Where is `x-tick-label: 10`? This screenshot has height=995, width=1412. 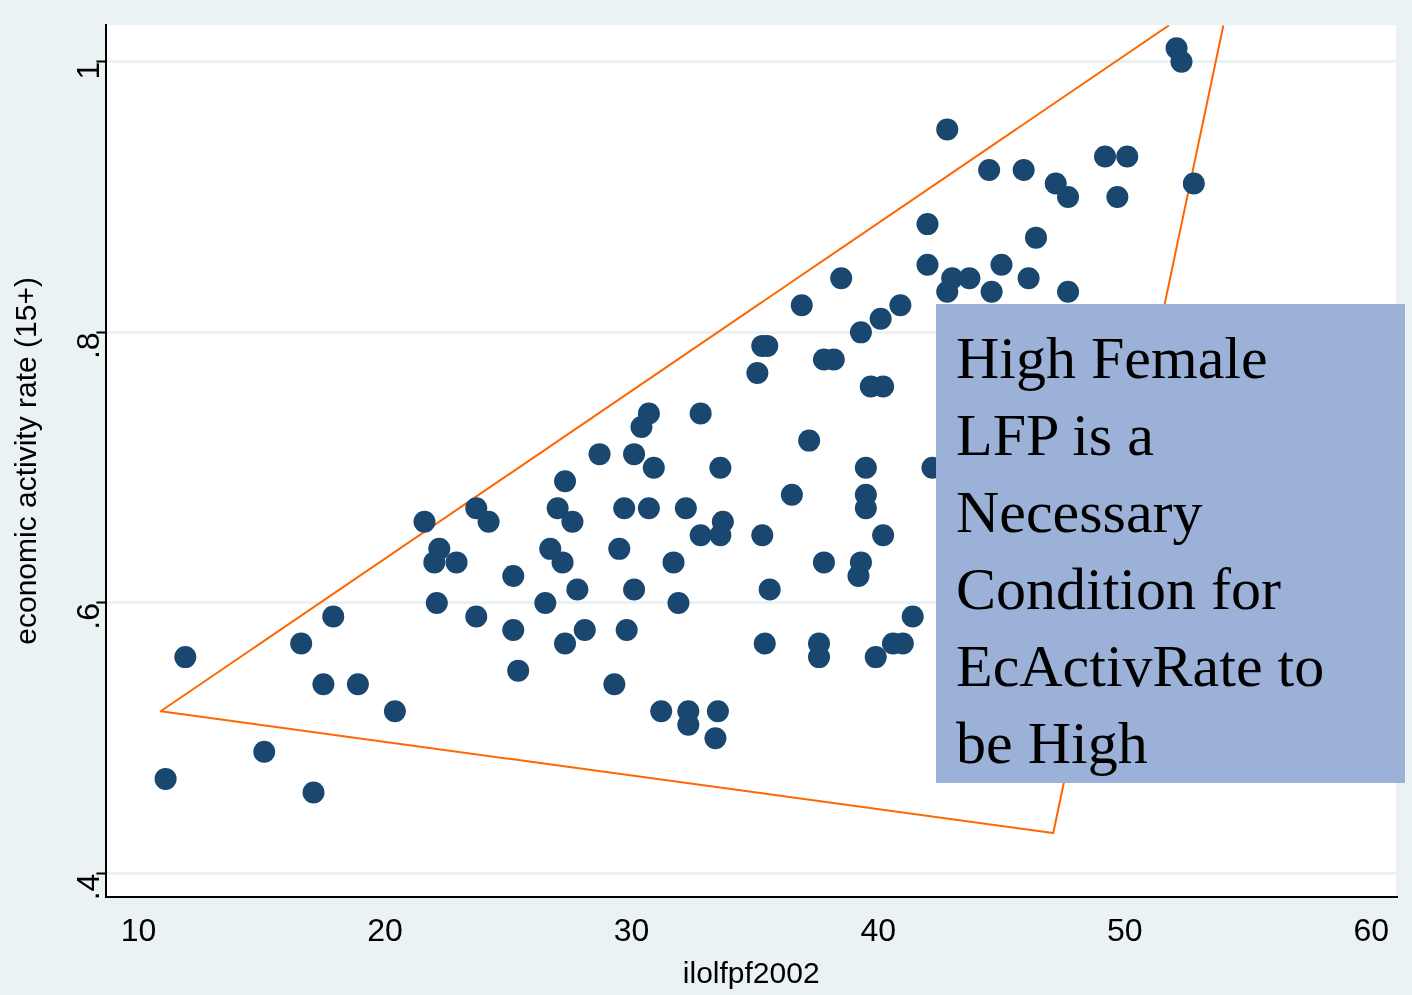
x-tick-label: 10 is located at coordinates (138, 929).